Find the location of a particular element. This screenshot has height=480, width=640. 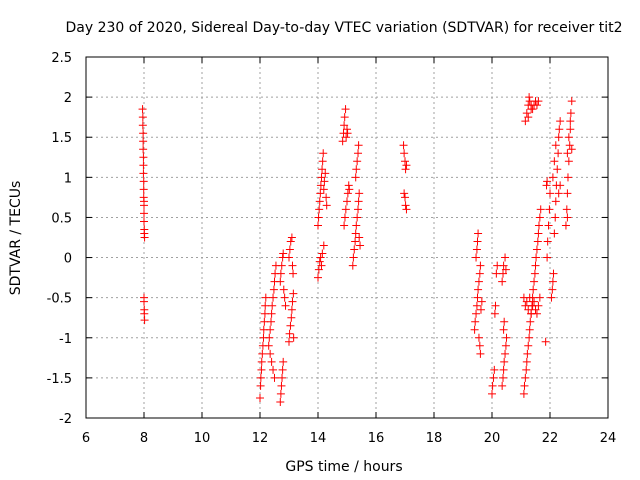

x-tick-label: 14 is located at coordinates (318, 438).